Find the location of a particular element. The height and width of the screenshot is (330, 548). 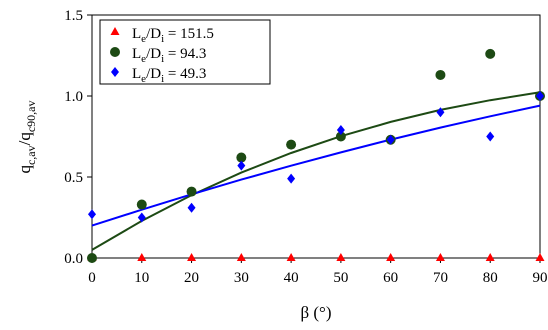

x-tick-label: 40 is located at coordinates (291, 278).